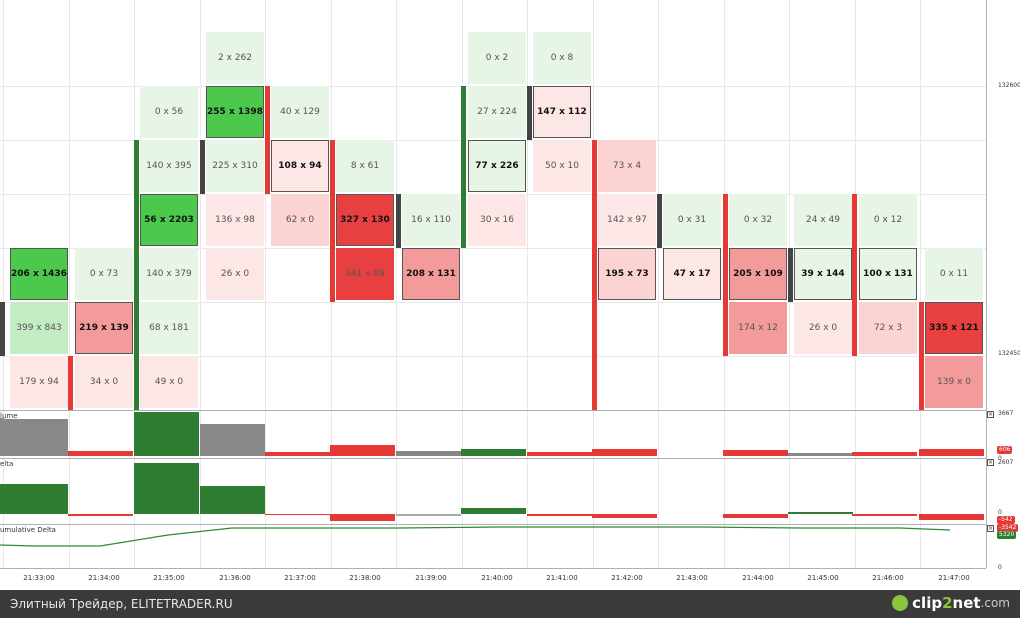 This screenshot has height=618, width=1020. What do you see at coordinates (475, 536) in the screenshot?
I see `cumulative-delta-line` at bounding box center [475, 536].